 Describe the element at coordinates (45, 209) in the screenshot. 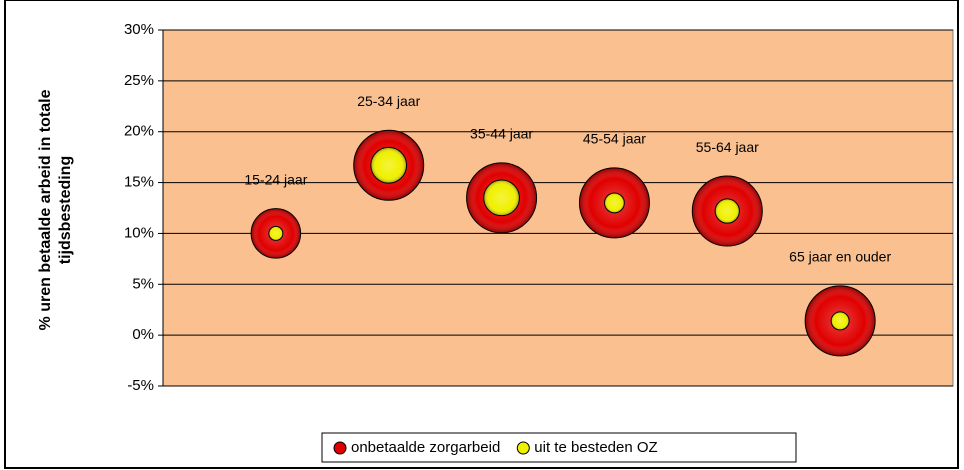

I see `y-axis-label: % uren betaalde arbeid in totale` at that location.